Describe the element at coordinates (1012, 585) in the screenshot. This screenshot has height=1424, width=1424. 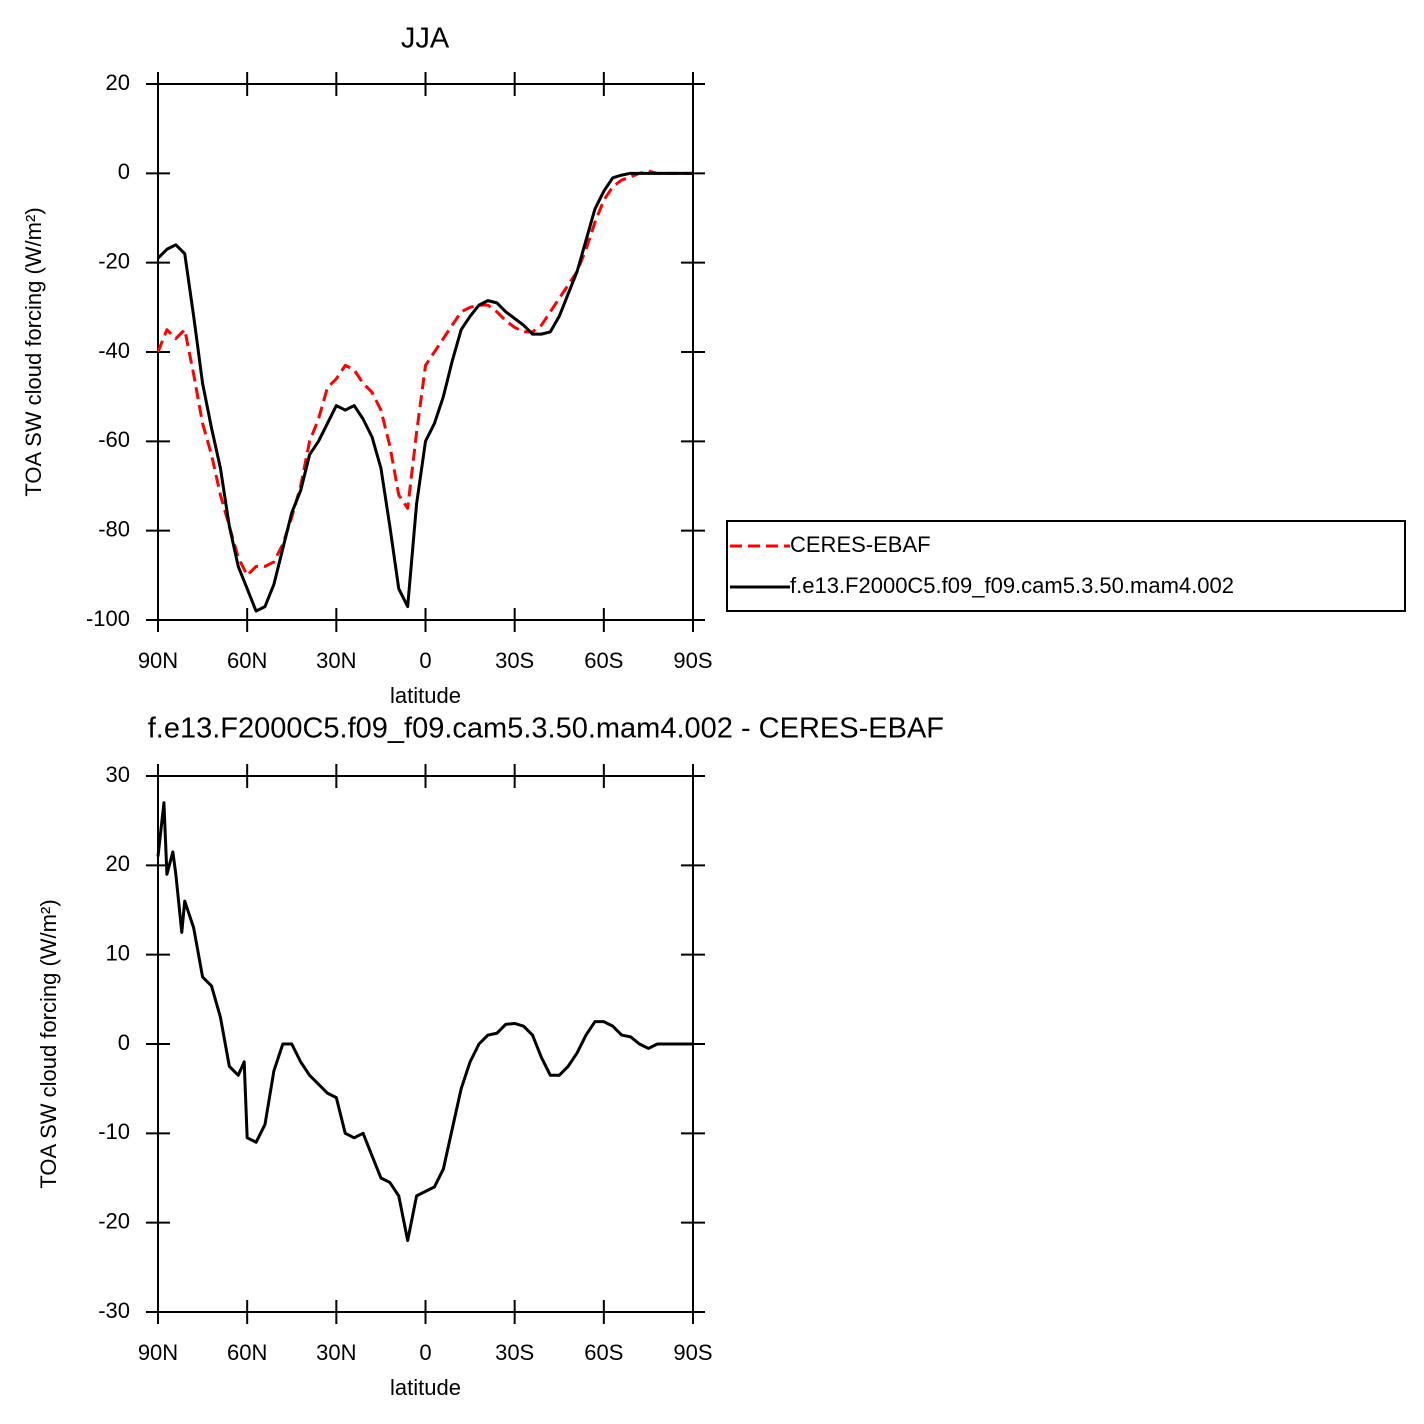
I see `legend-label: f.e13.F2000C5.f09_f09.cam5.3.50.mam4.002` at that location.